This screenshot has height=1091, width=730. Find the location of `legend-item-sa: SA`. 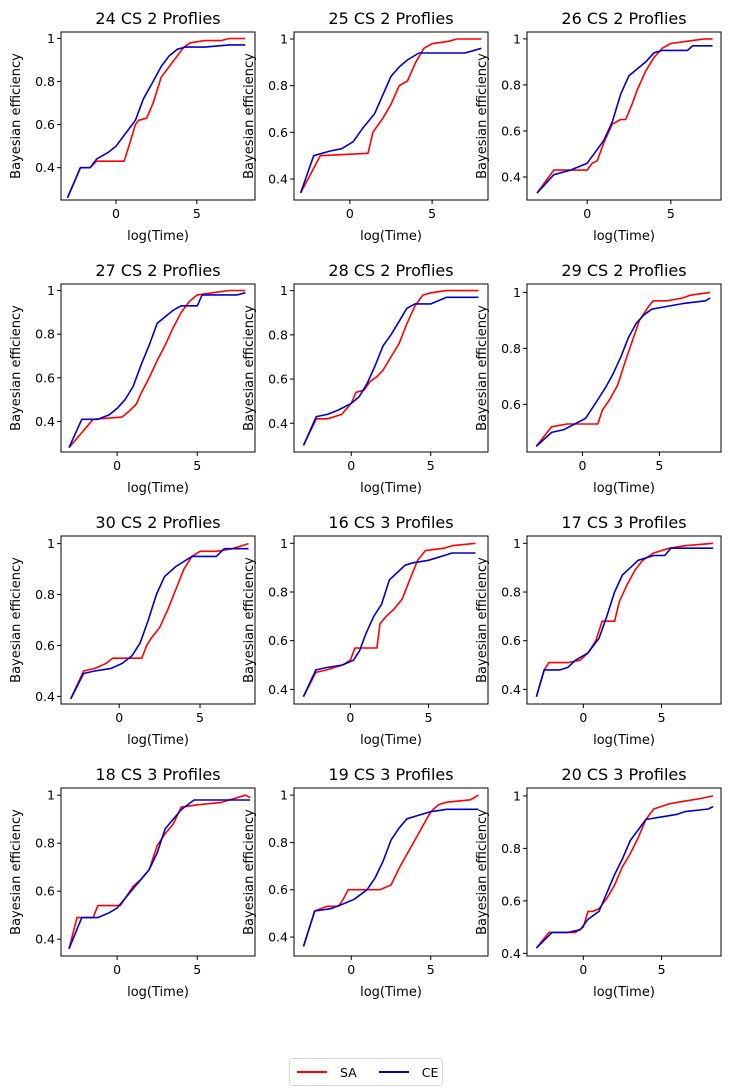

legend-item-sa: SA is located at coordinates (327, 1072).